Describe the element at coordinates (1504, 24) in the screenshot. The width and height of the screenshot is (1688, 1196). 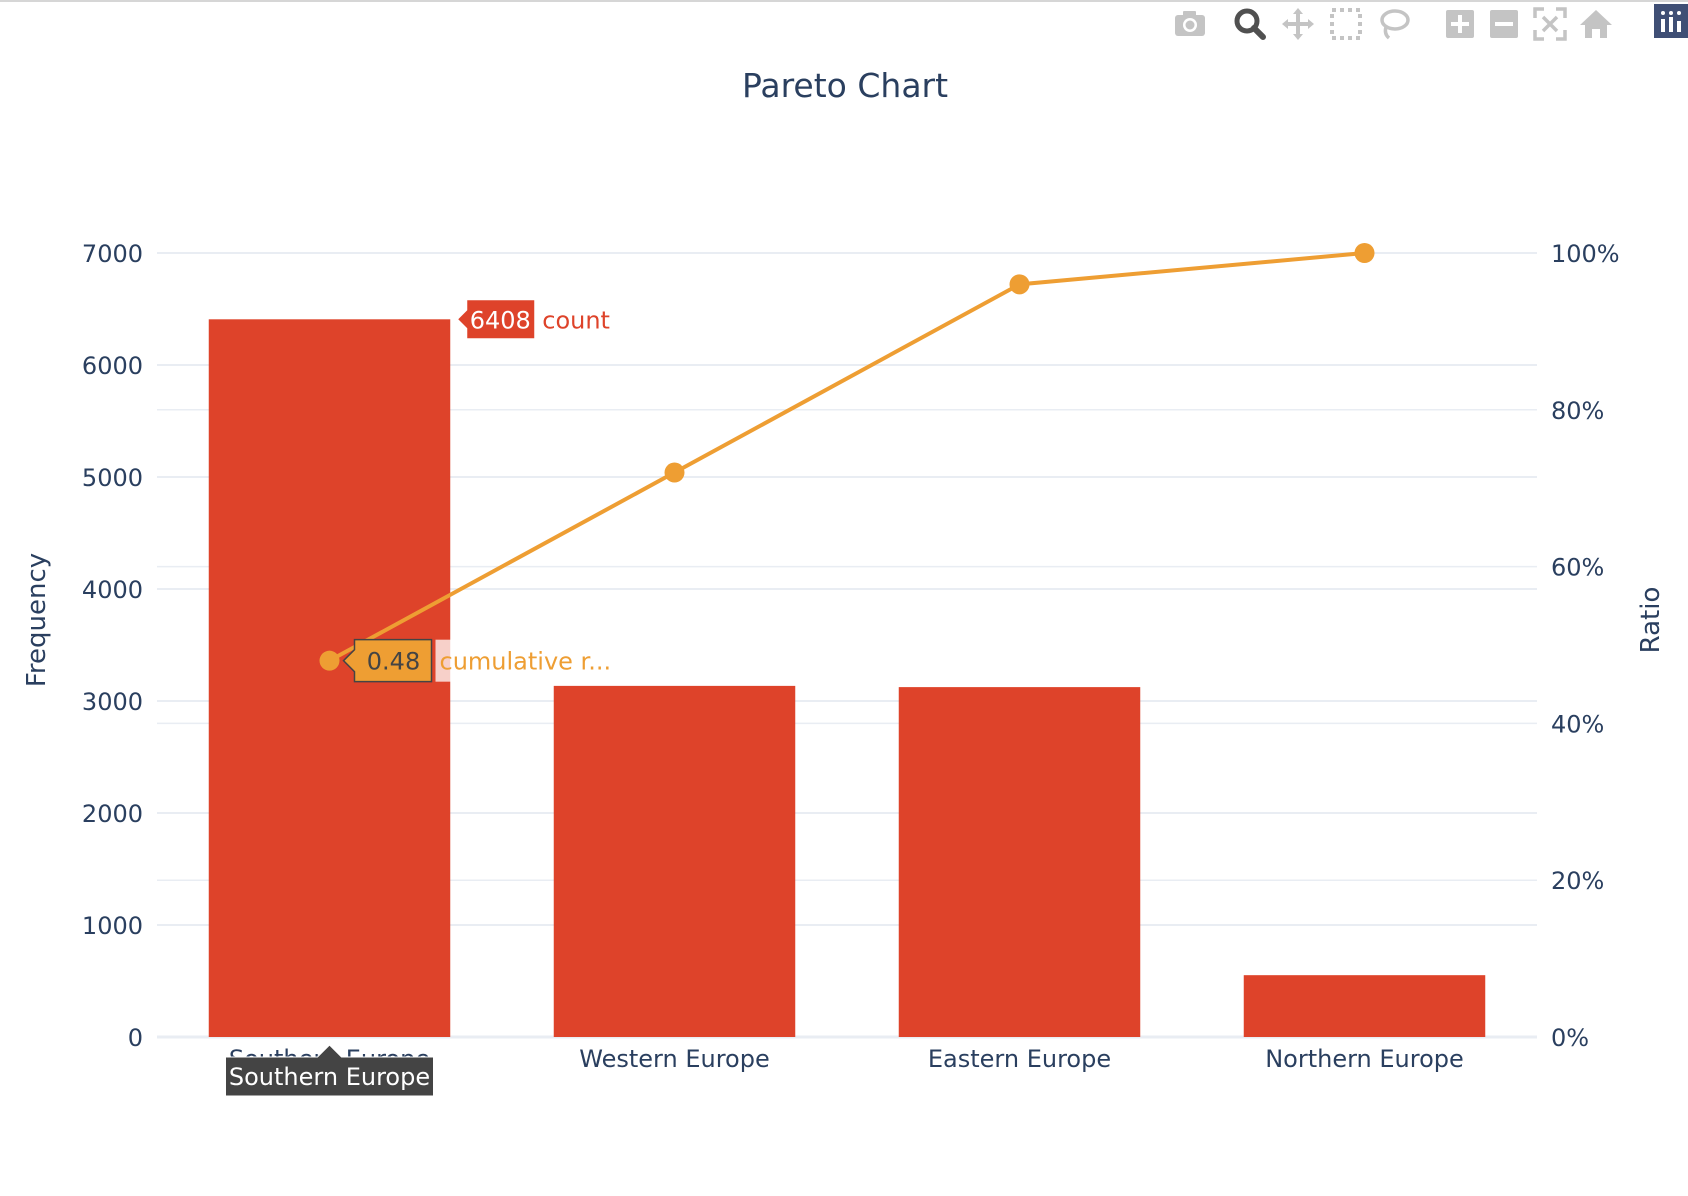
I see `zoom-out-icon` at that location.